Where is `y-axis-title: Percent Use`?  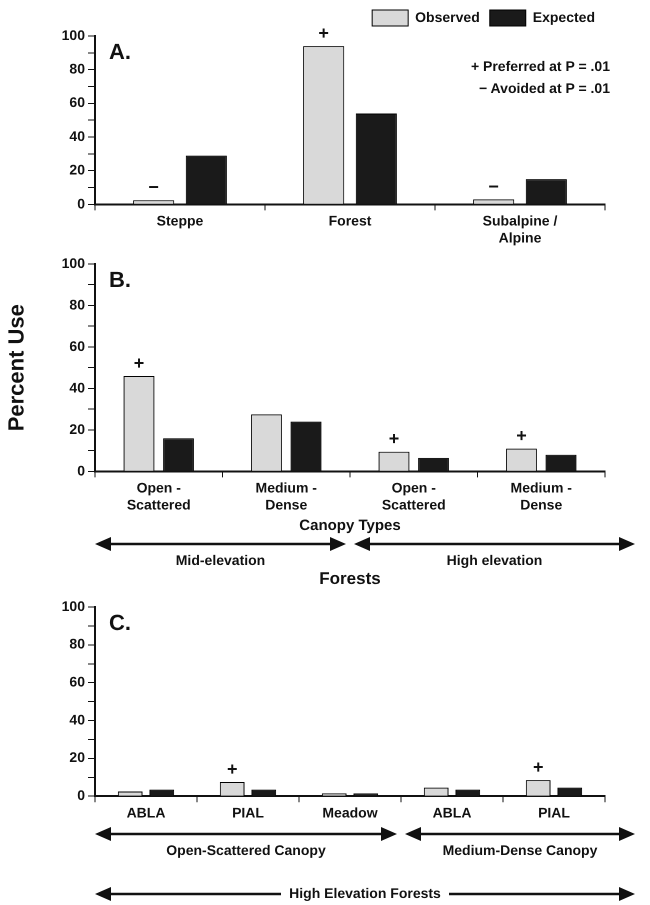 y-axis-title: Percent Use is located at coordinates (15, 368).